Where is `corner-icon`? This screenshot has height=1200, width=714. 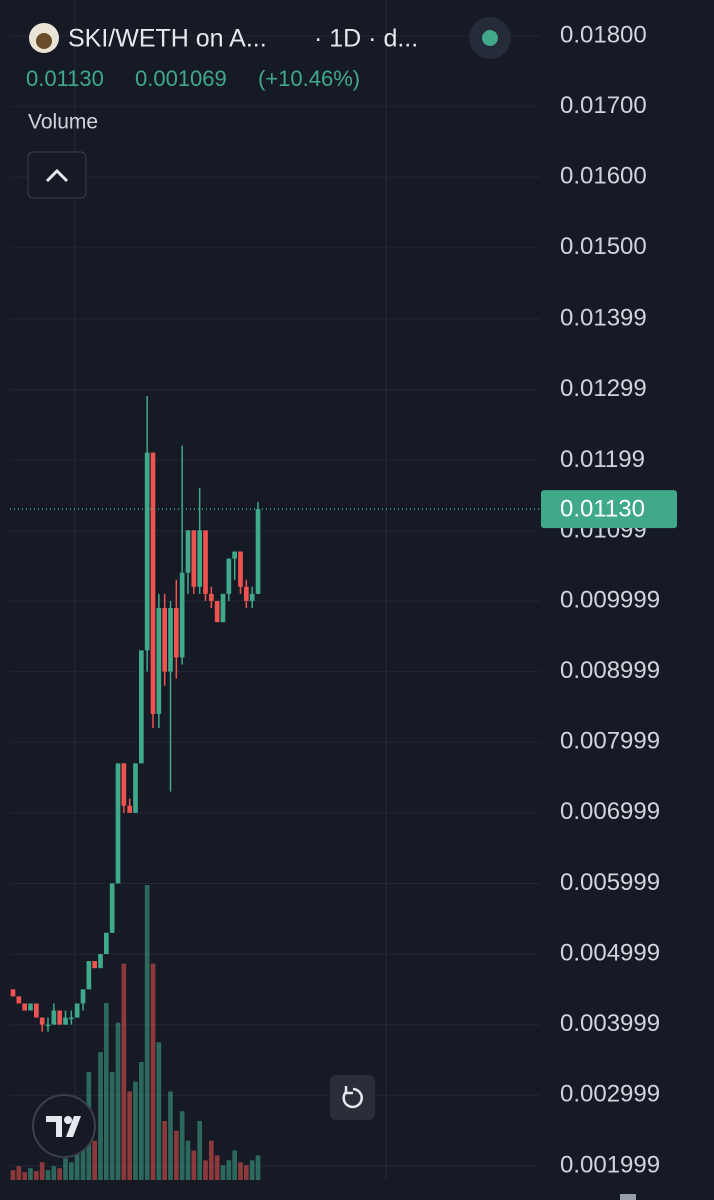
corner-icon is located at coordinates (628, 1197).